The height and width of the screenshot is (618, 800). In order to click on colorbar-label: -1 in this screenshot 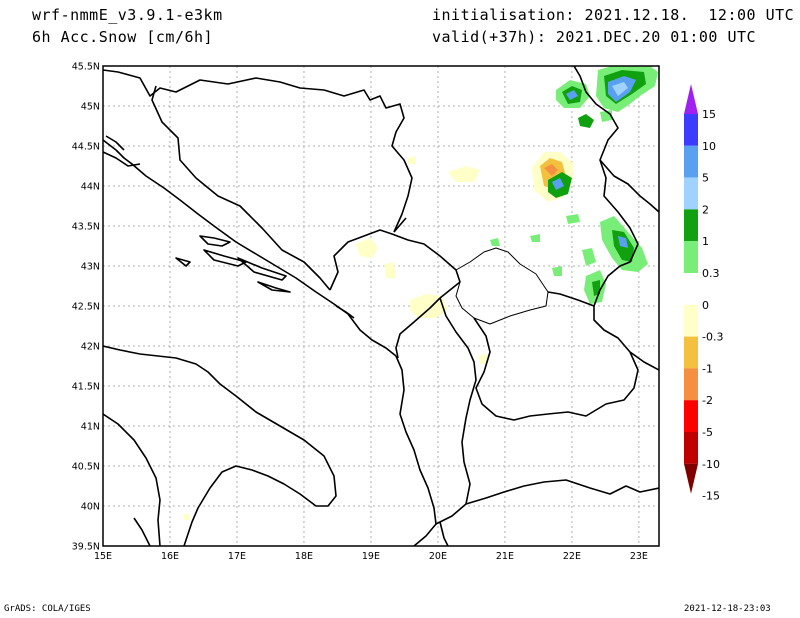, I will do `click(707, 368)`.